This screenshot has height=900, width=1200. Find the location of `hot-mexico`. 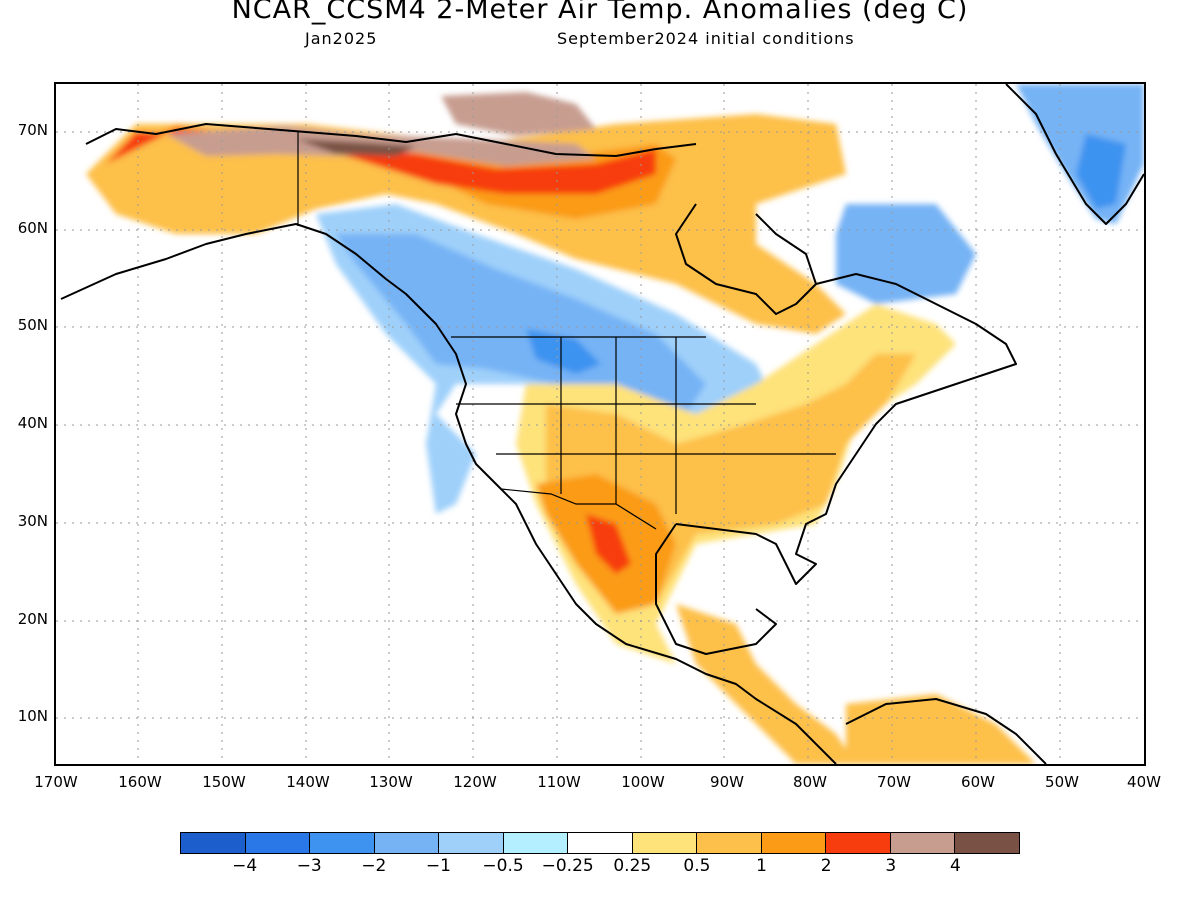

hot-mexico is located at coordinates (608, 544).